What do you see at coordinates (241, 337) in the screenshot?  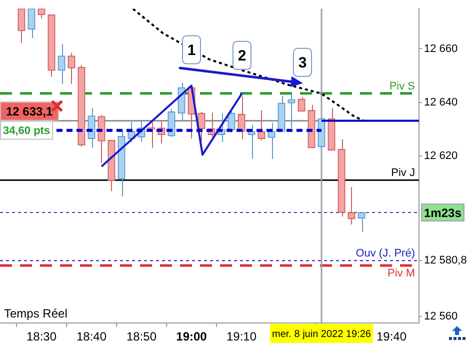 I see `x-tick-label: 19:10` at bounding box center [241, 337].